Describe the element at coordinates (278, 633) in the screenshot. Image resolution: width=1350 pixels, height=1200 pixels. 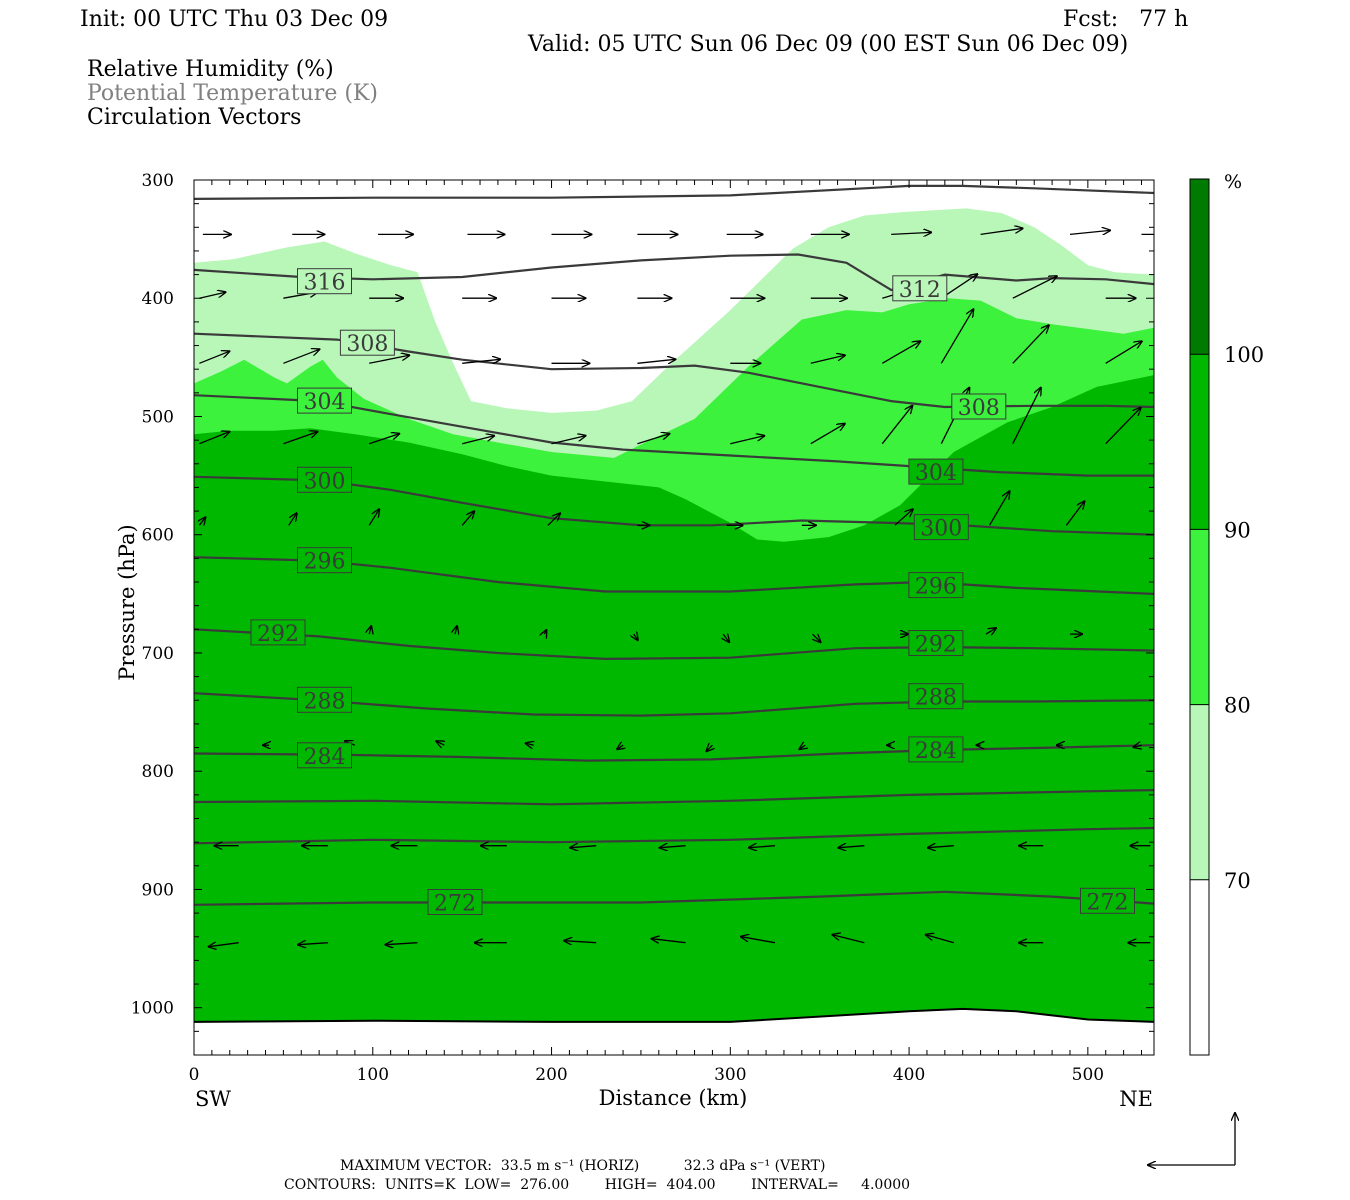
I see `contour-label-292: 292` at that location.